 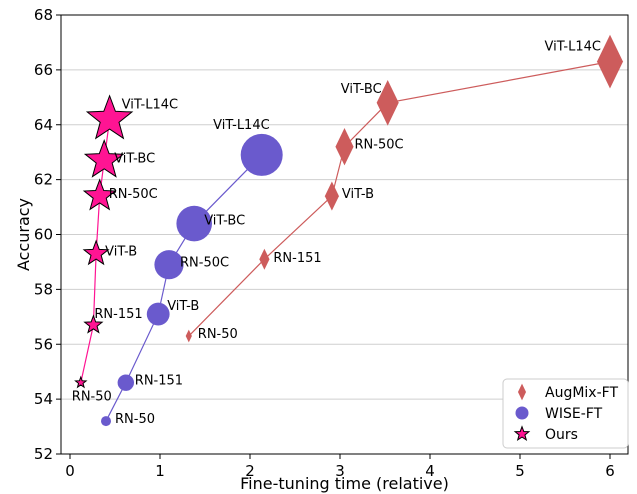 What do you see at coordinates (522, 433) in the screenshot?
I see `legend-star-icon` at bounding box center [522, 433].